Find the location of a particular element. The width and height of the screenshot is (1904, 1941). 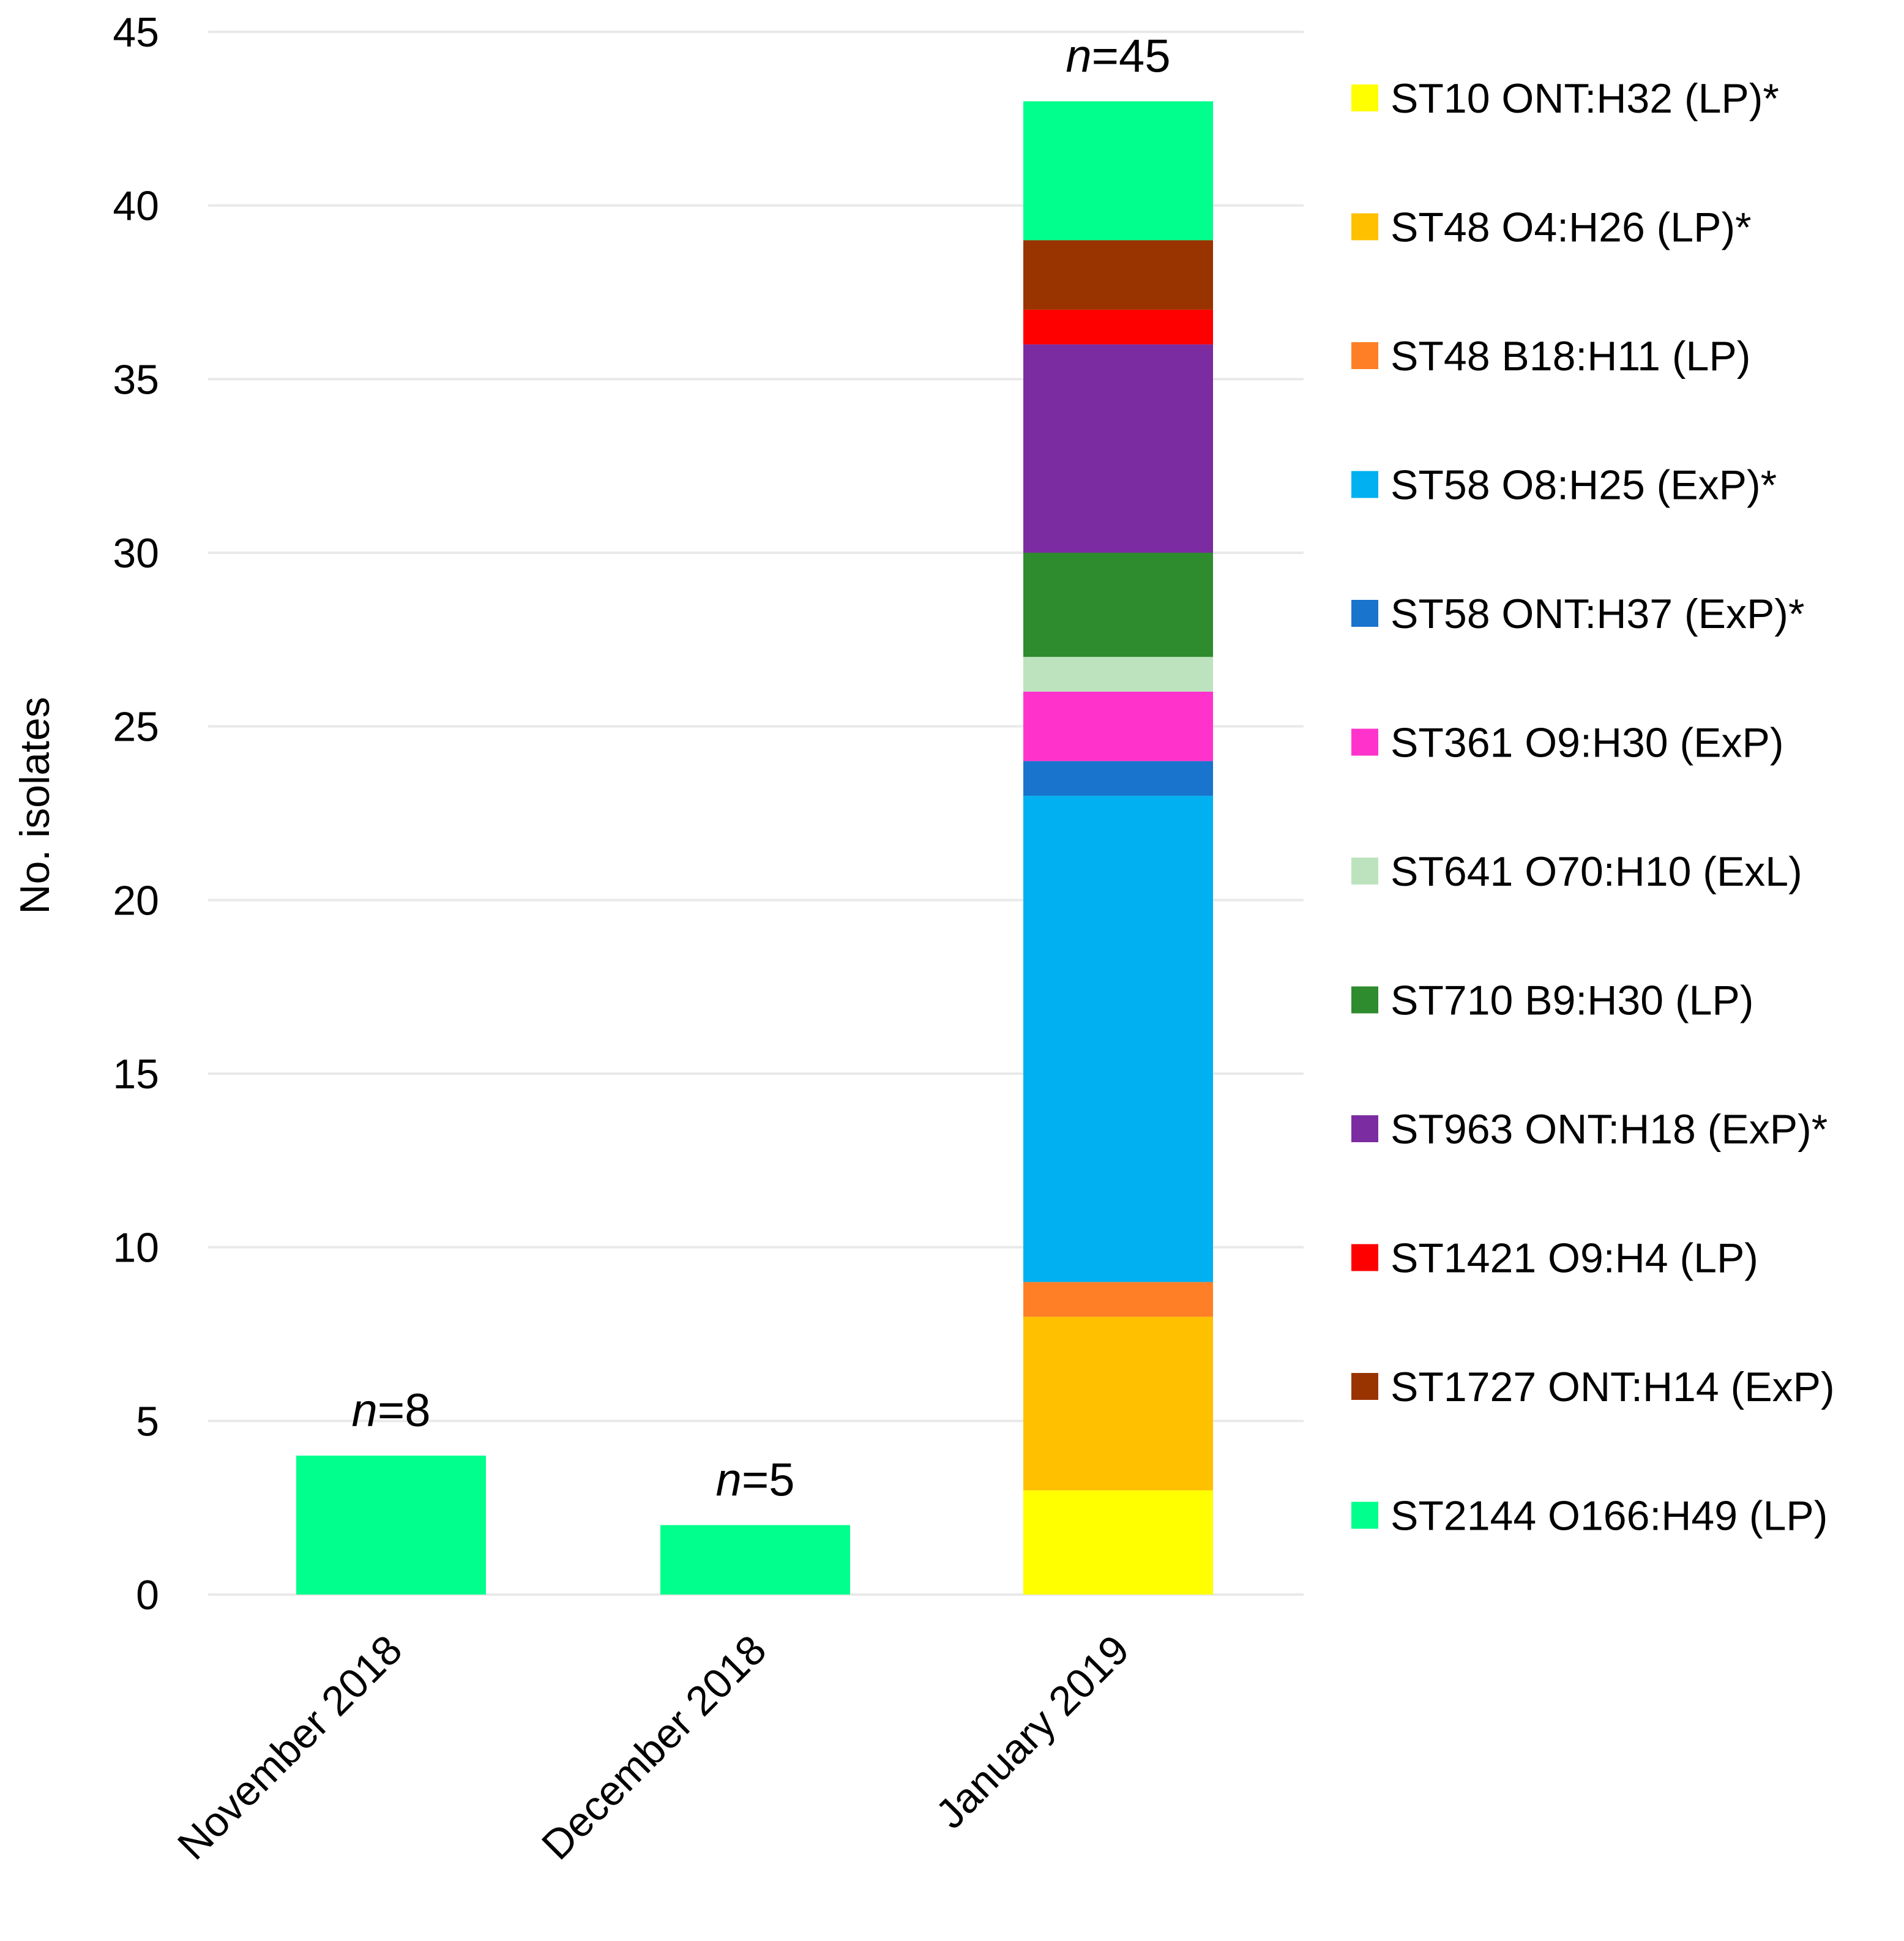

y-tick-label: 25 is located at coordinates (136, 727).